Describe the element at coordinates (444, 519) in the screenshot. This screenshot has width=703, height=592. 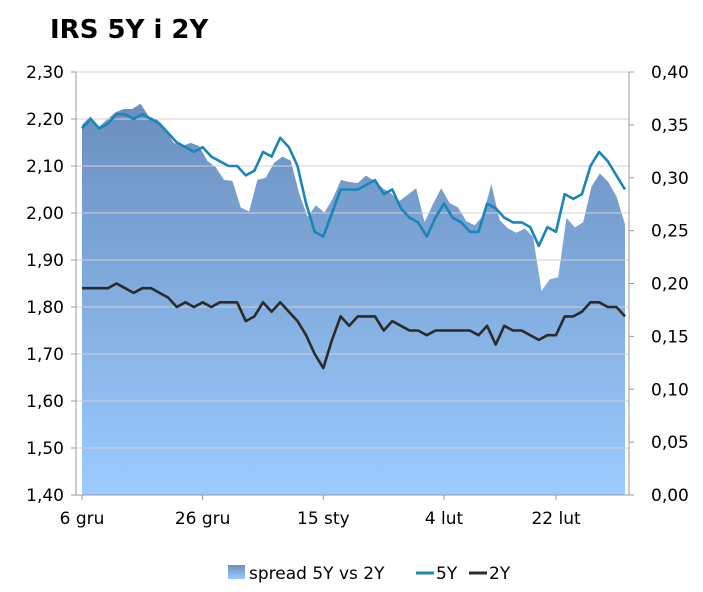
I see `x-tick-label: 4 lut` at that location.